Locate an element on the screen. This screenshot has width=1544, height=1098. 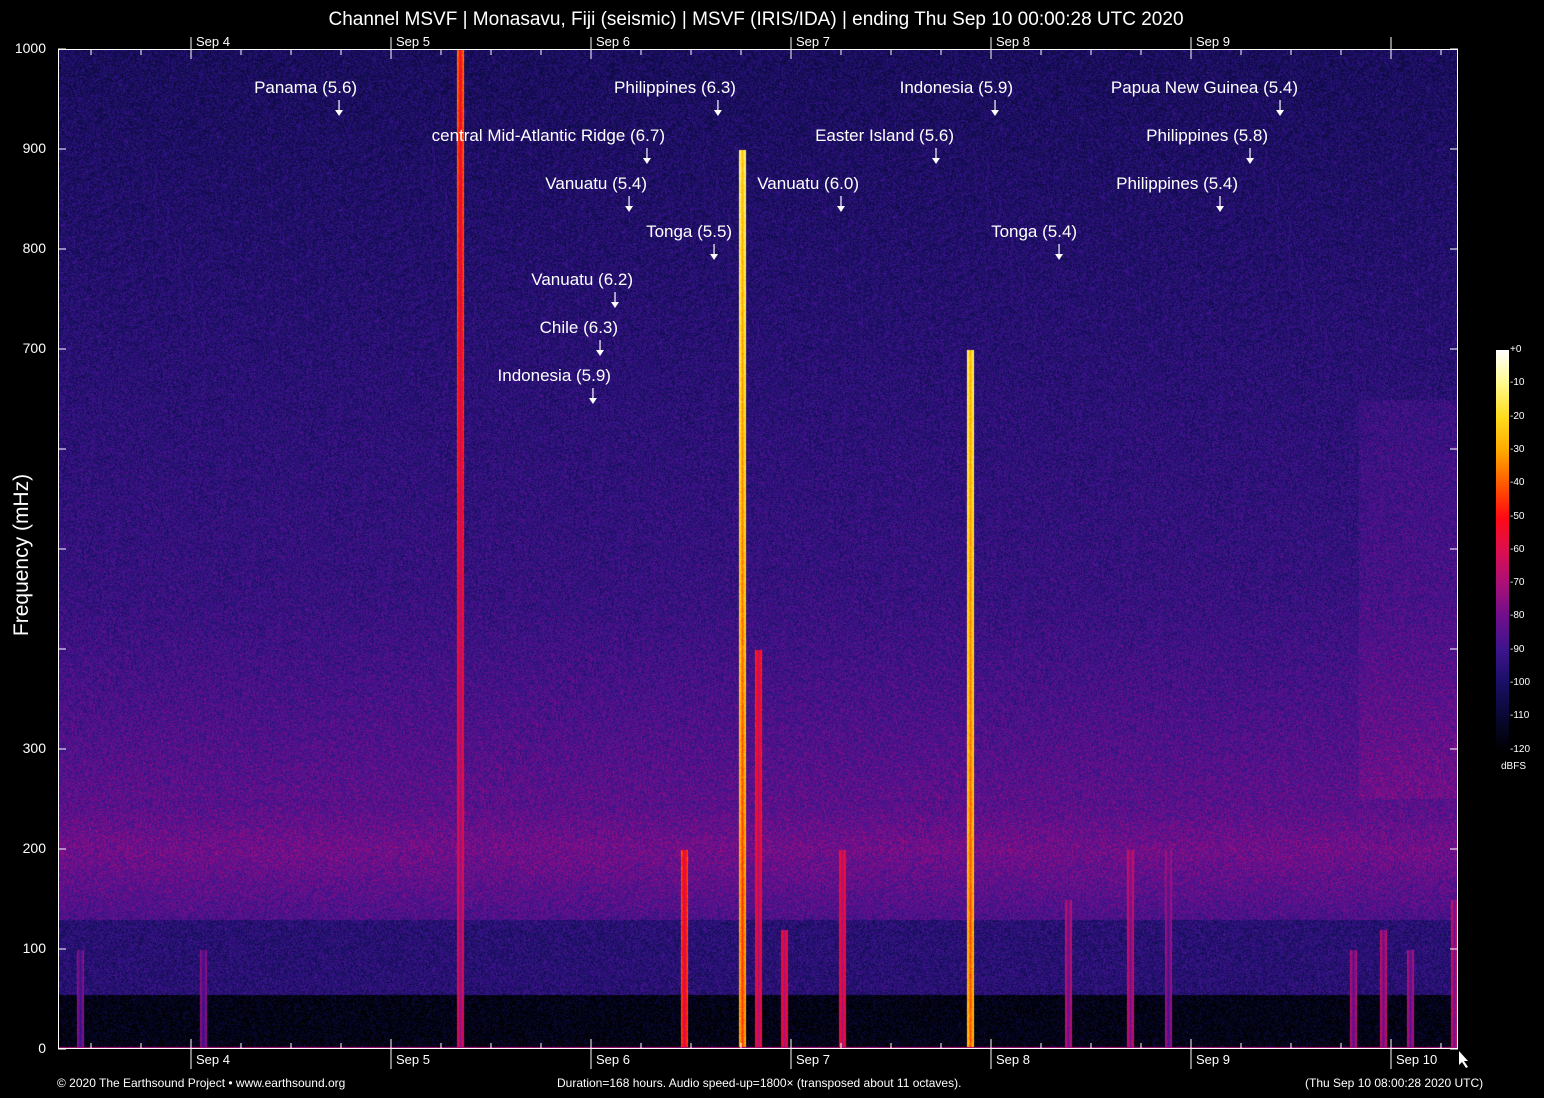
colorbar-tick-label: -50 is located at coordinates (1517, 516).